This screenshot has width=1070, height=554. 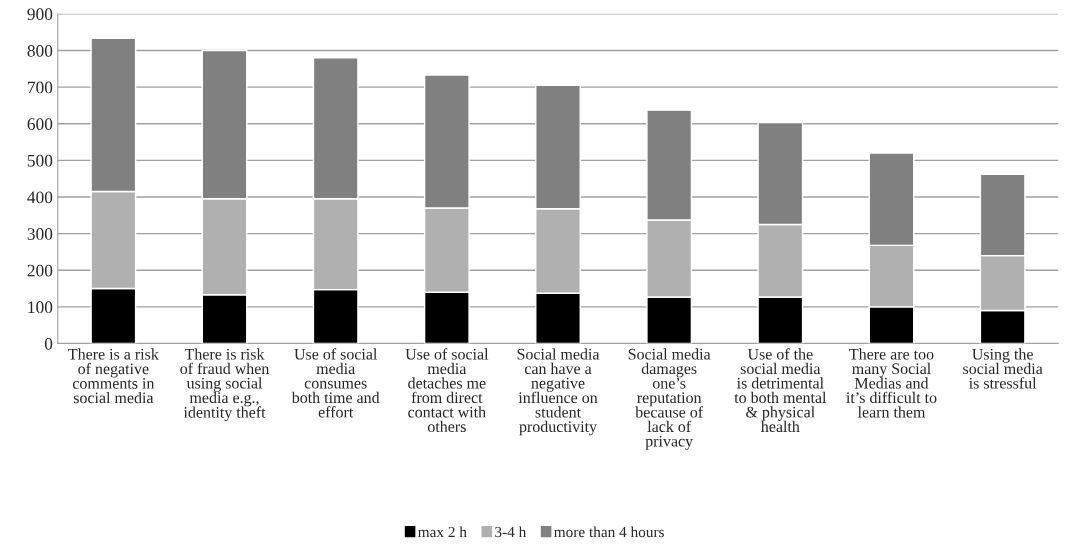 I want to click on y-tick-label: 600, so click(x=40, y=124).